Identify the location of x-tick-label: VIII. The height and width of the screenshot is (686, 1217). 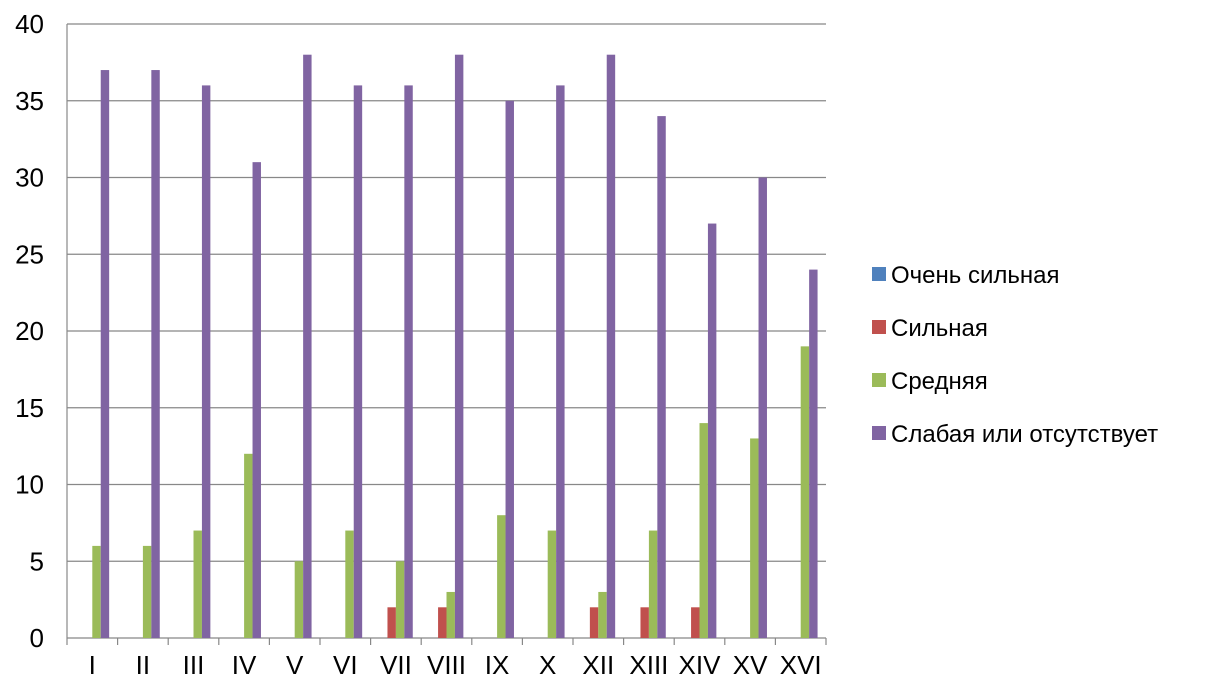
(446, 665).